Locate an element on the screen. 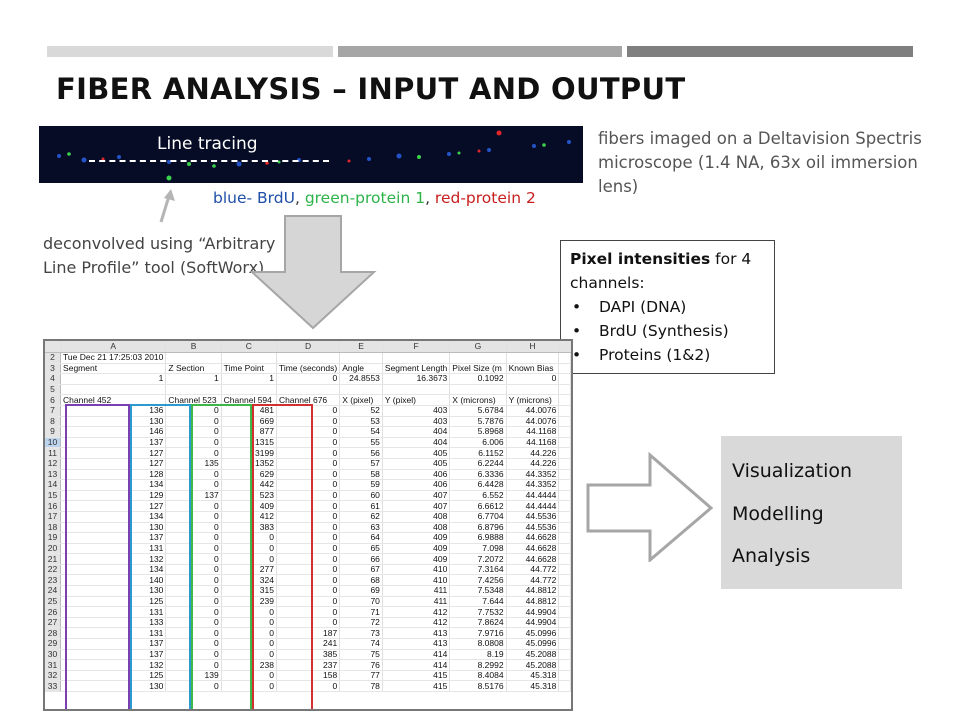  table-cell: 44.3352 is located at coordinates (533, 485).